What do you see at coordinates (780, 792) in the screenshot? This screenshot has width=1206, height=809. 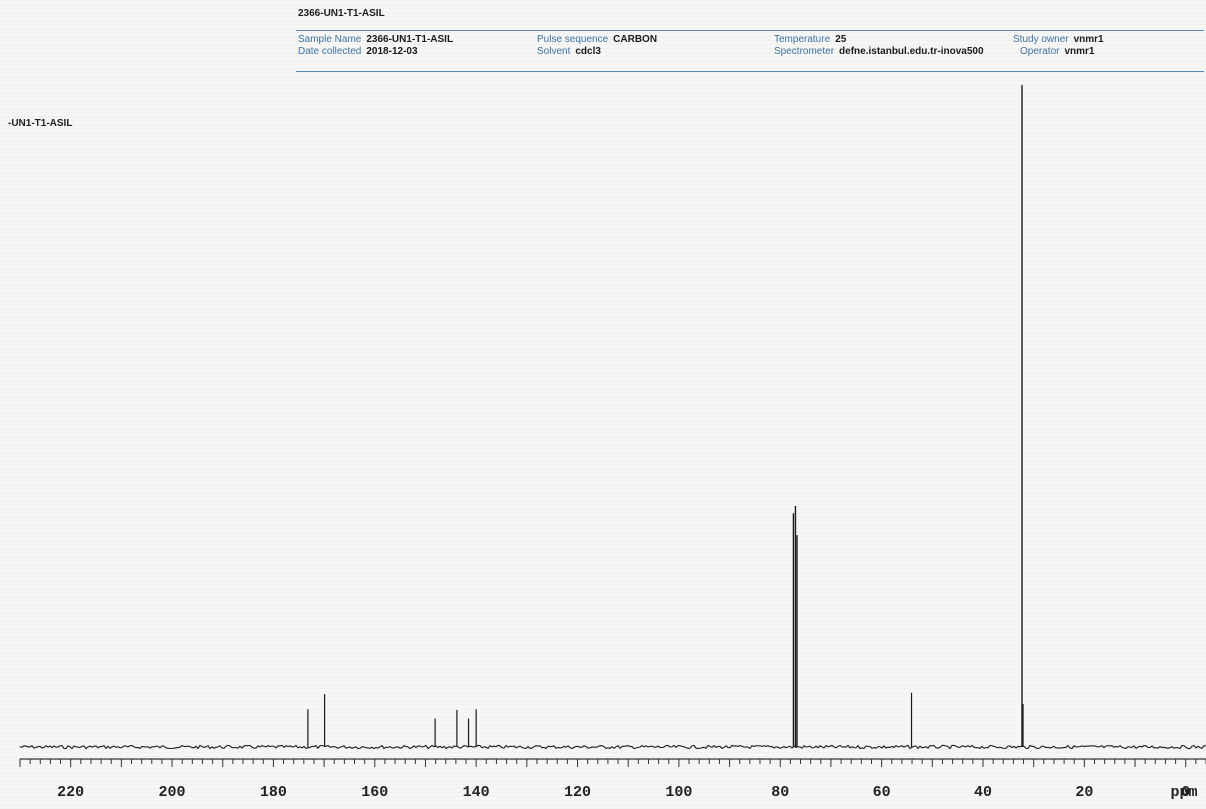 I see `tick-label: 80` at bounding box center [780, 792].